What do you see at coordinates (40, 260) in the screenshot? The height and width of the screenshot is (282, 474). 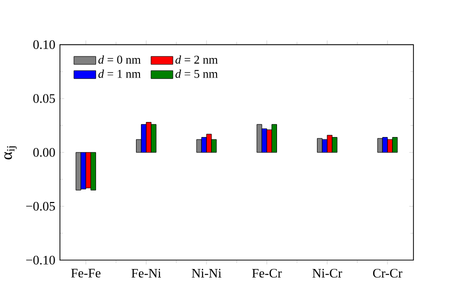 I see `y-tick-label: −0.10` at bounding box center [40, 260].